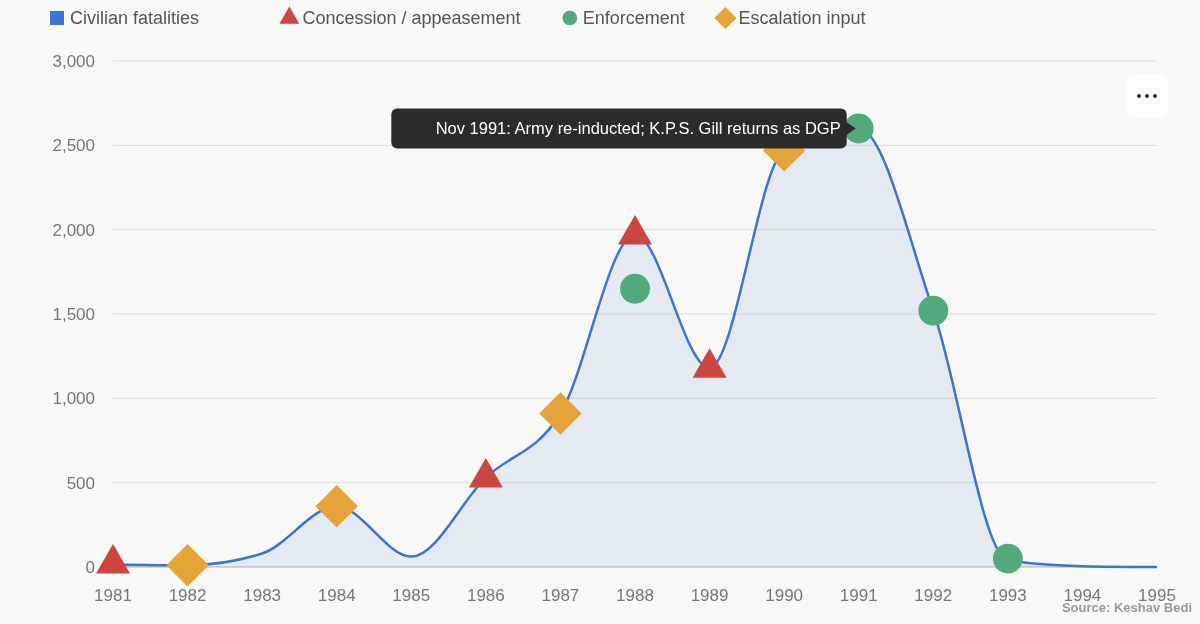  Describe the element at coordinates (560, 595) in the screenshot. I see `x-tick-label: 1987` at that location.